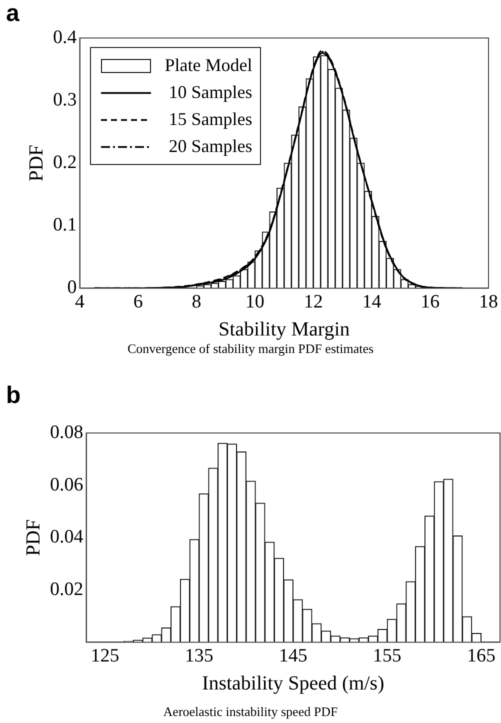  I want to click on x-tick-label: 165, so click(481, 656).